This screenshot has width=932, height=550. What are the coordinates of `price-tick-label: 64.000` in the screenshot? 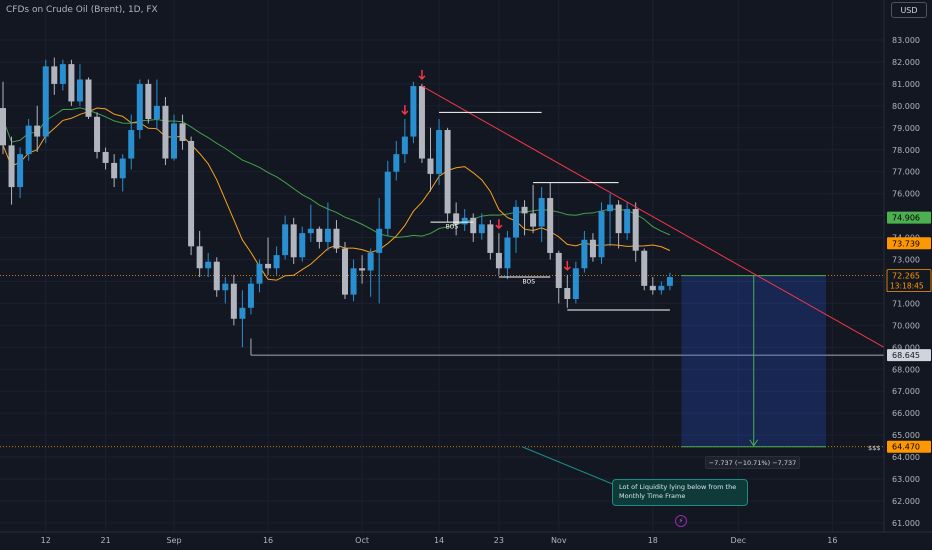 It's located at (906, 457).